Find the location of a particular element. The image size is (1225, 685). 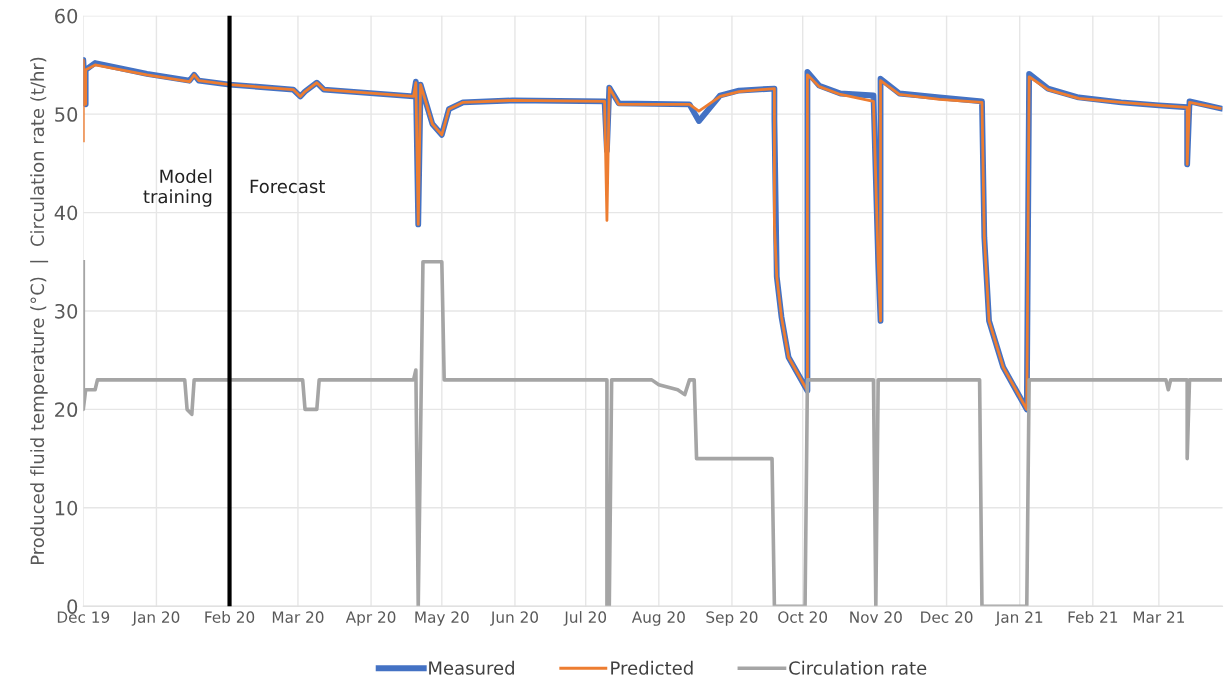

x-tick-label: May 20 is located at coordinates (442, 618).